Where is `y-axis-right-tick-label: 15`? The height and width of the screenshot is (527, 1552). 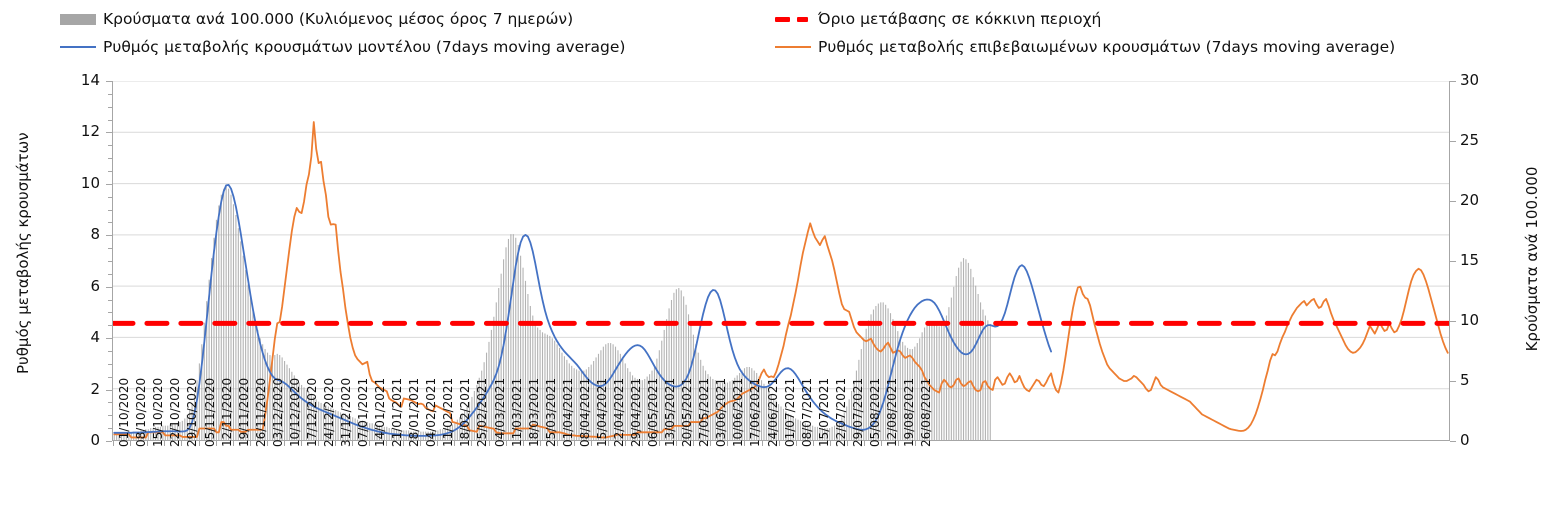 y-axis-right-tick-label: 15 is located at coordinates (1470, 260).